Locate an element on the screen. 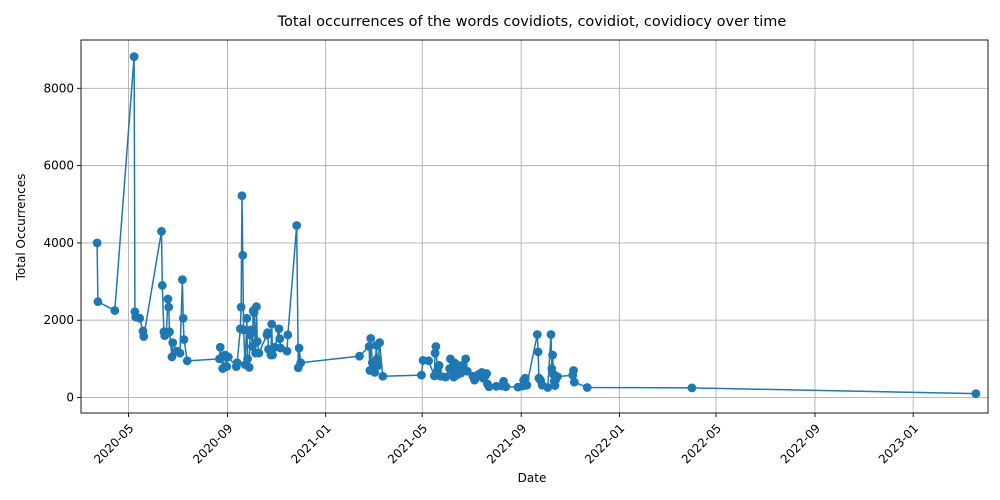 The image size is (1000, 500). x-axis-label: Date is located at coordinates (532, 478).